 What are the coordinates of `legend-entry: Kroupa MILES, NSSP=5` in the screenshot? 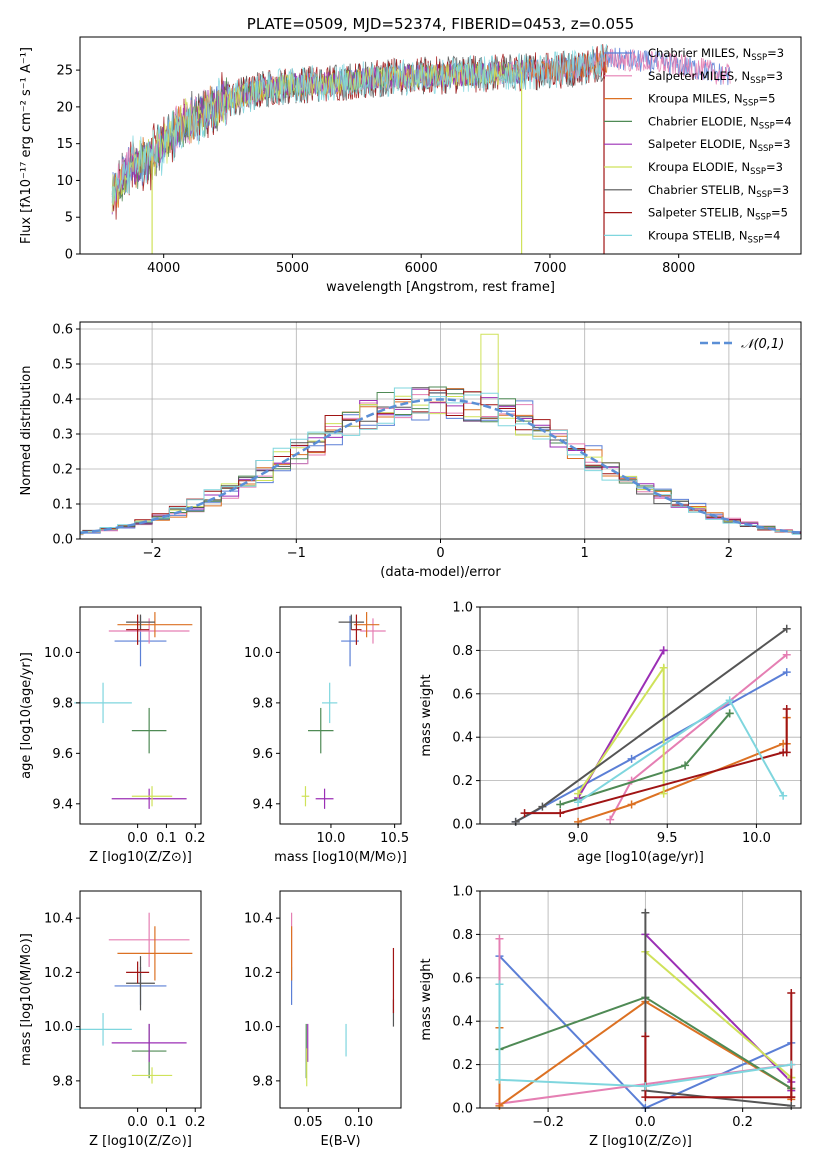 It's located at (711, 100).